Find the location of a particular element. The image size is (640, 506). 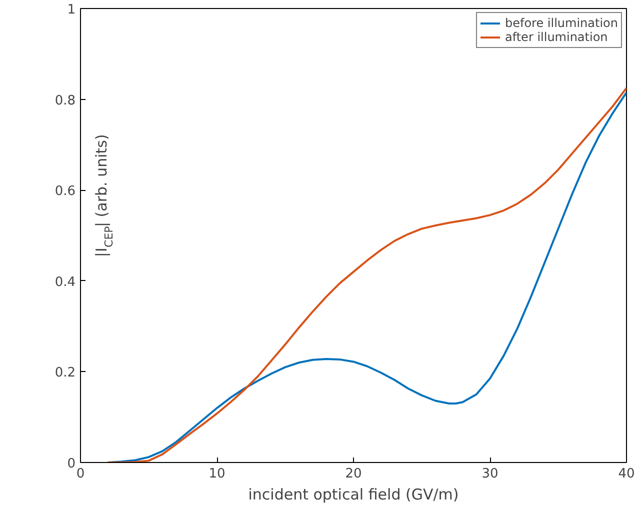

x-tick-label: 20 is located at coordinates (353, 474).